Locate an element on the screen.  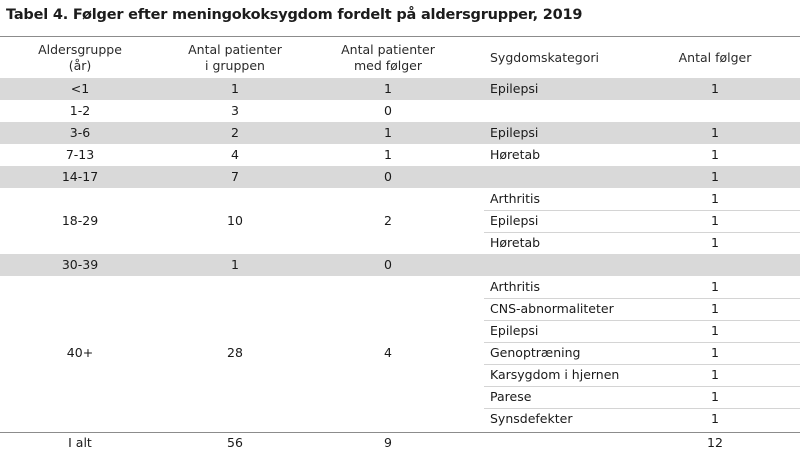
header-with-sequelae-line1: Antal patienter is located at coordinates (388, 49).